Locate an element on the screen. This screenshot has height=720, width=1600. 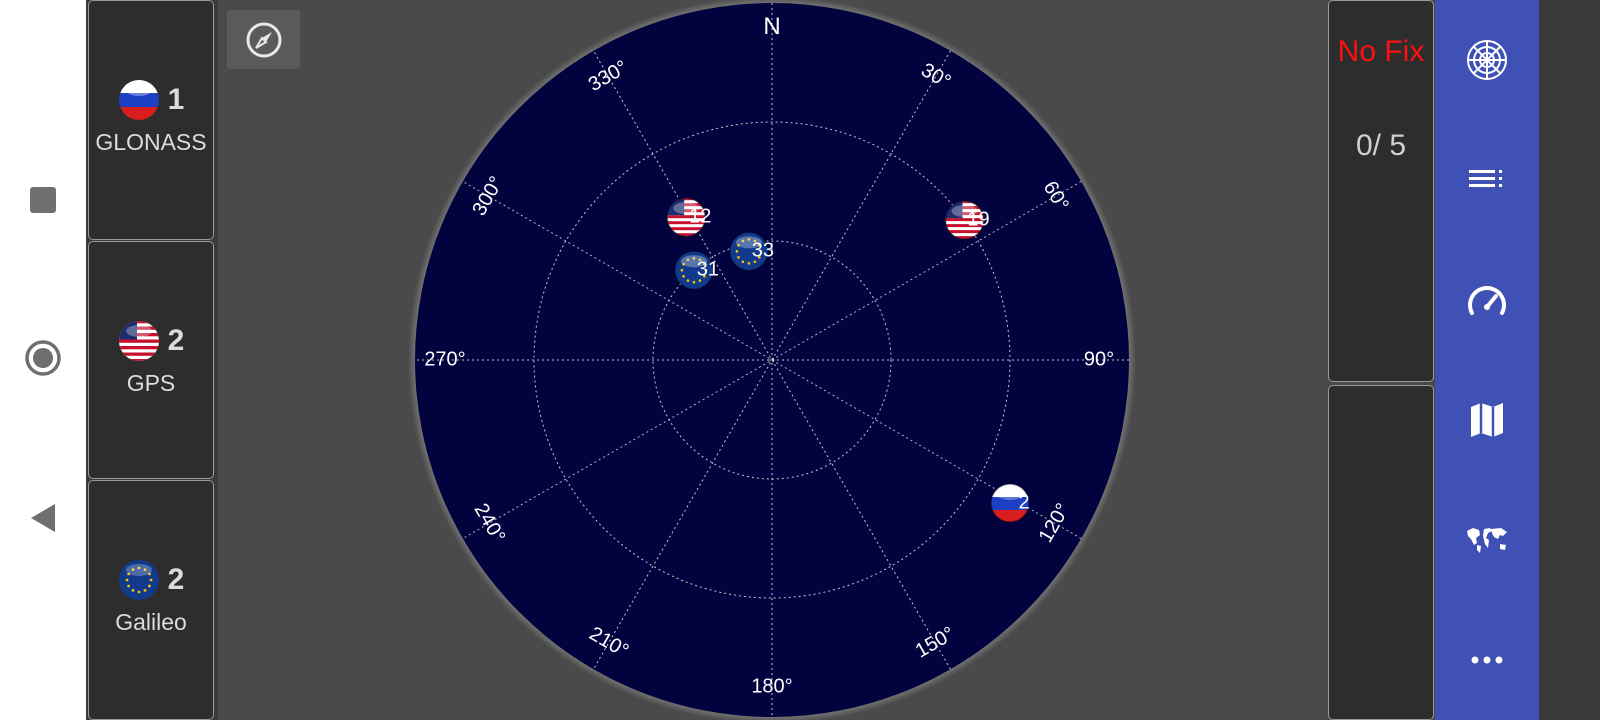
satellite-prn: 31 is located at coordinates (708, 269).